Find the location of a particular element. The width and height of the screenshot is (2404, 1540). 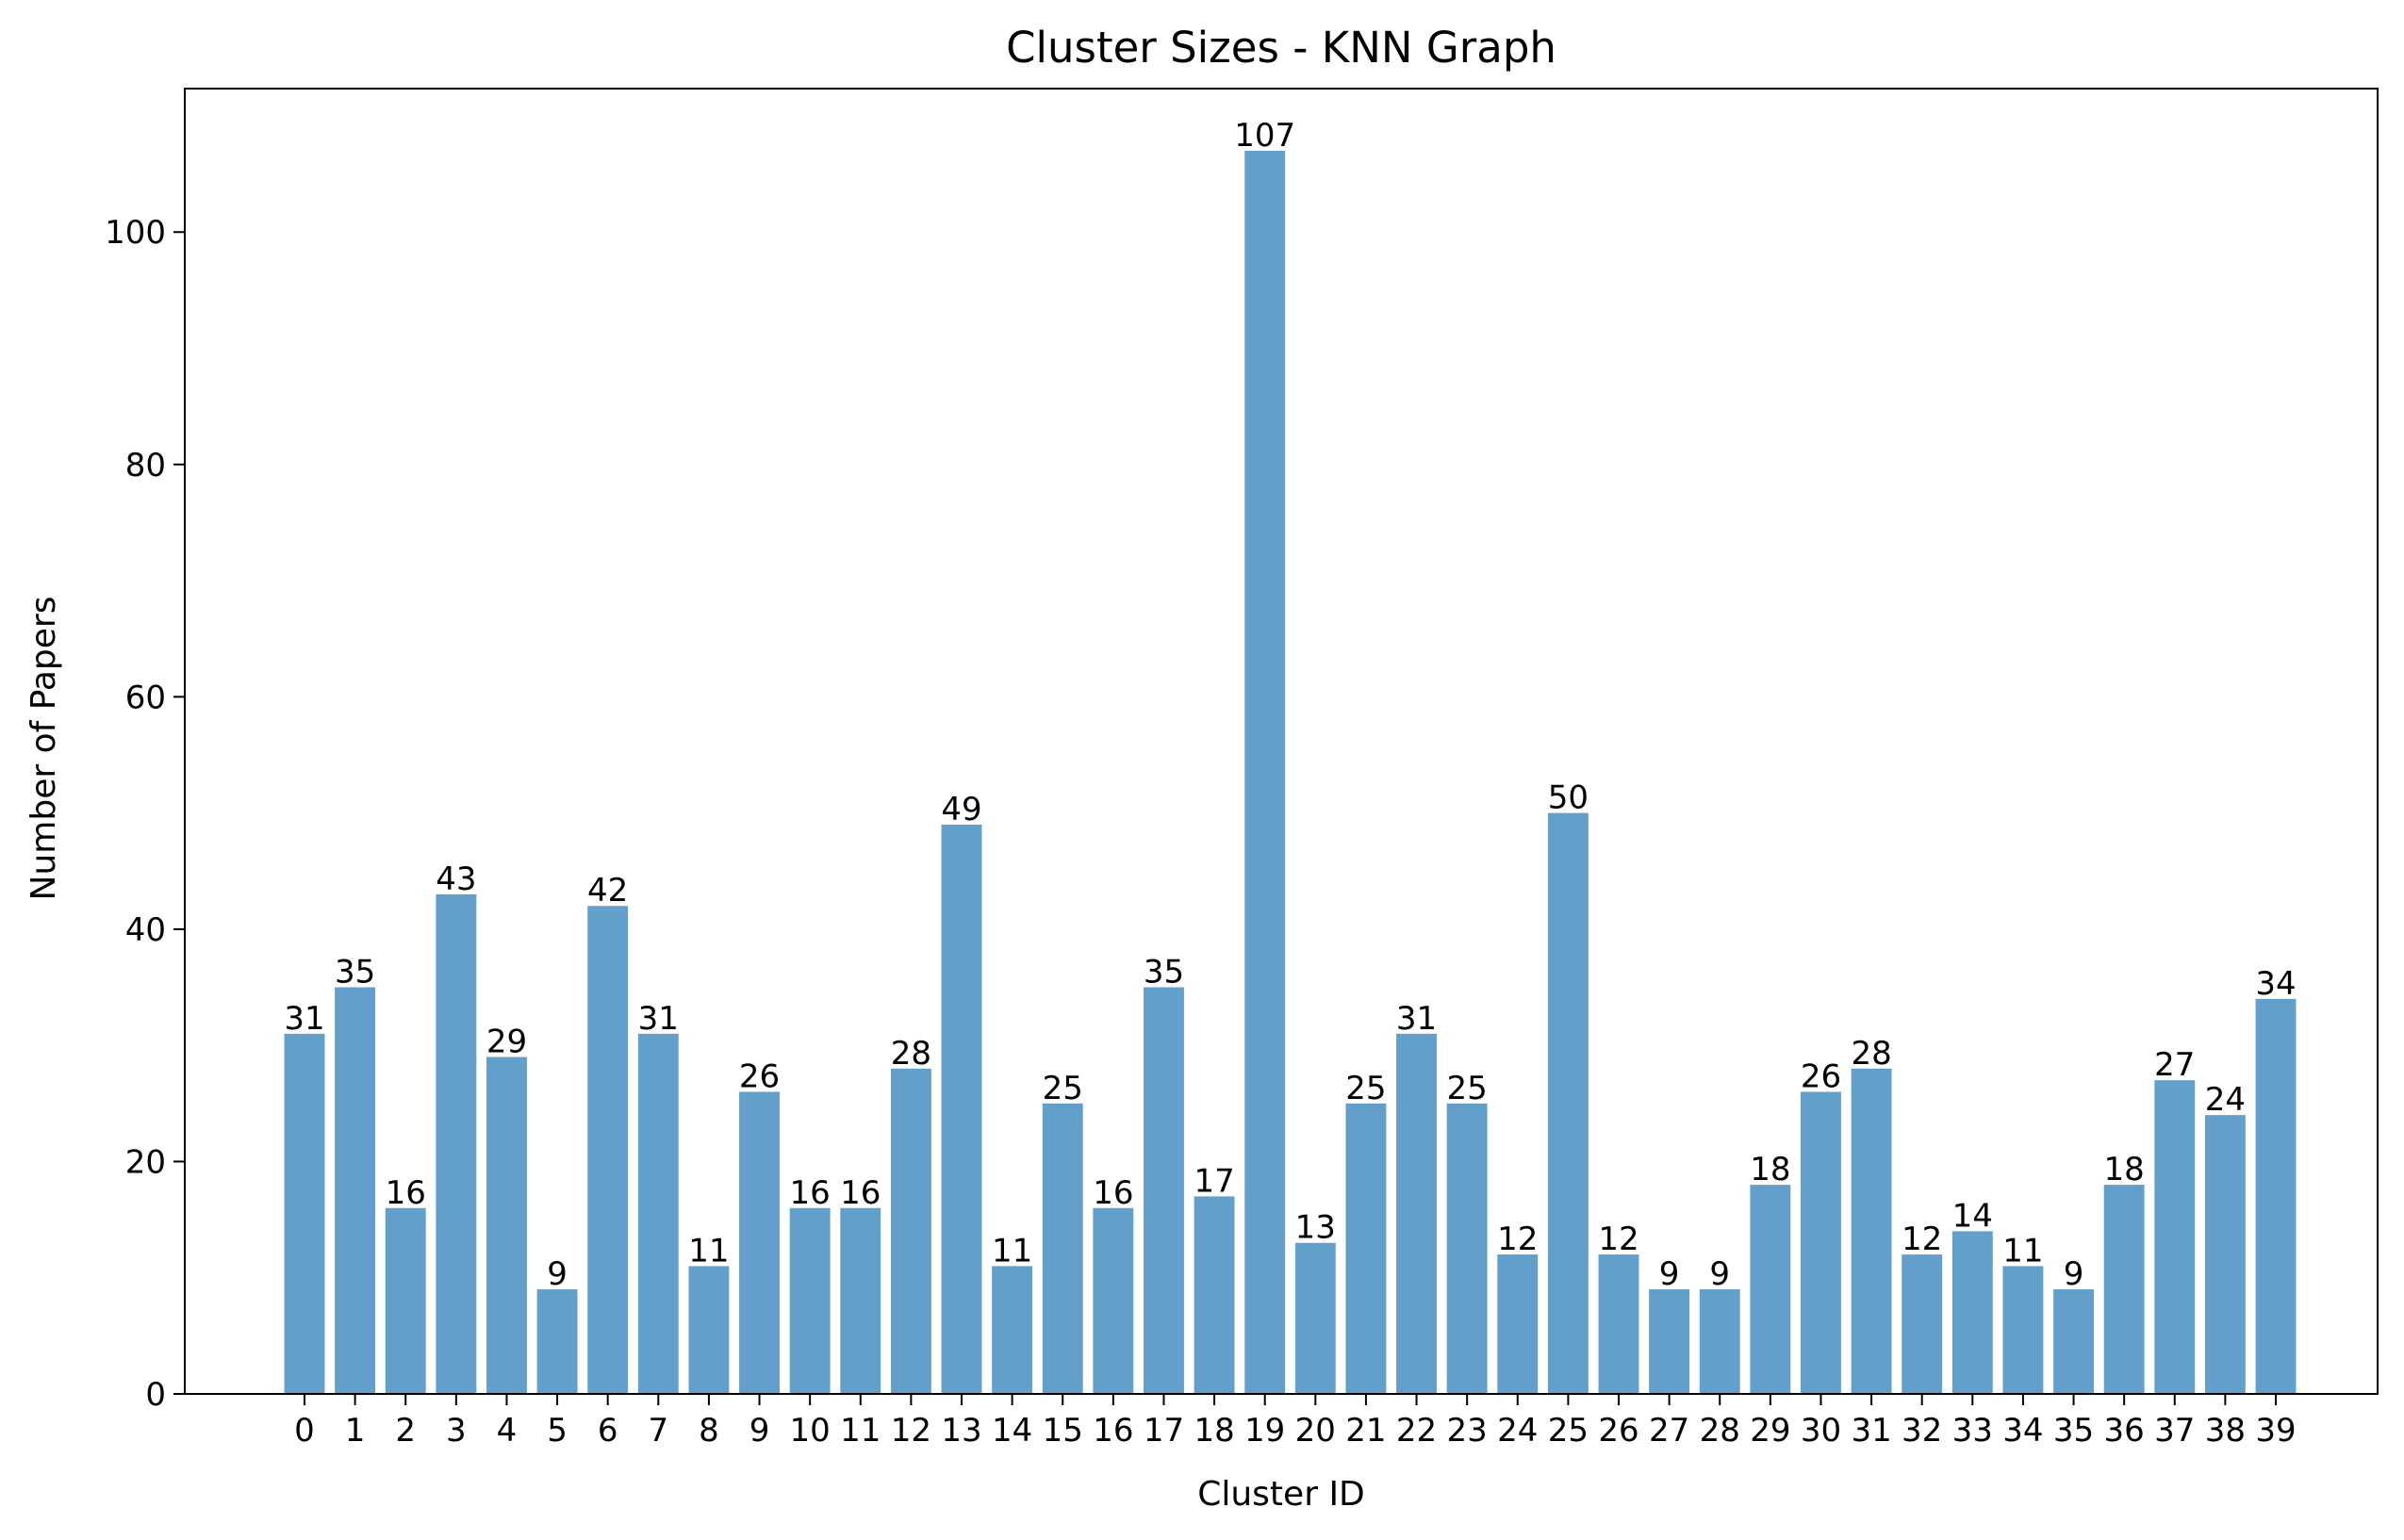

x-tick-label-16: 16 is located at coordinates (1113, 1431).